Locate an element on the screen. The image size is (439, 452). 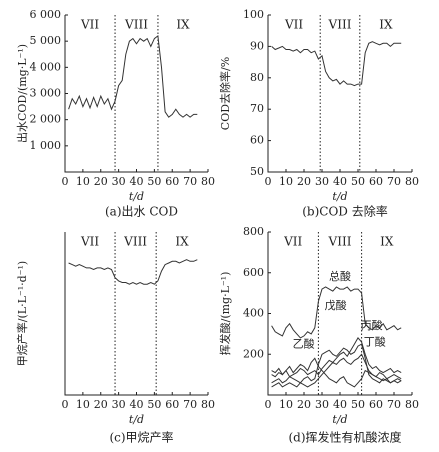
series-label: 丁酸 is located at coordinates (375, 342).